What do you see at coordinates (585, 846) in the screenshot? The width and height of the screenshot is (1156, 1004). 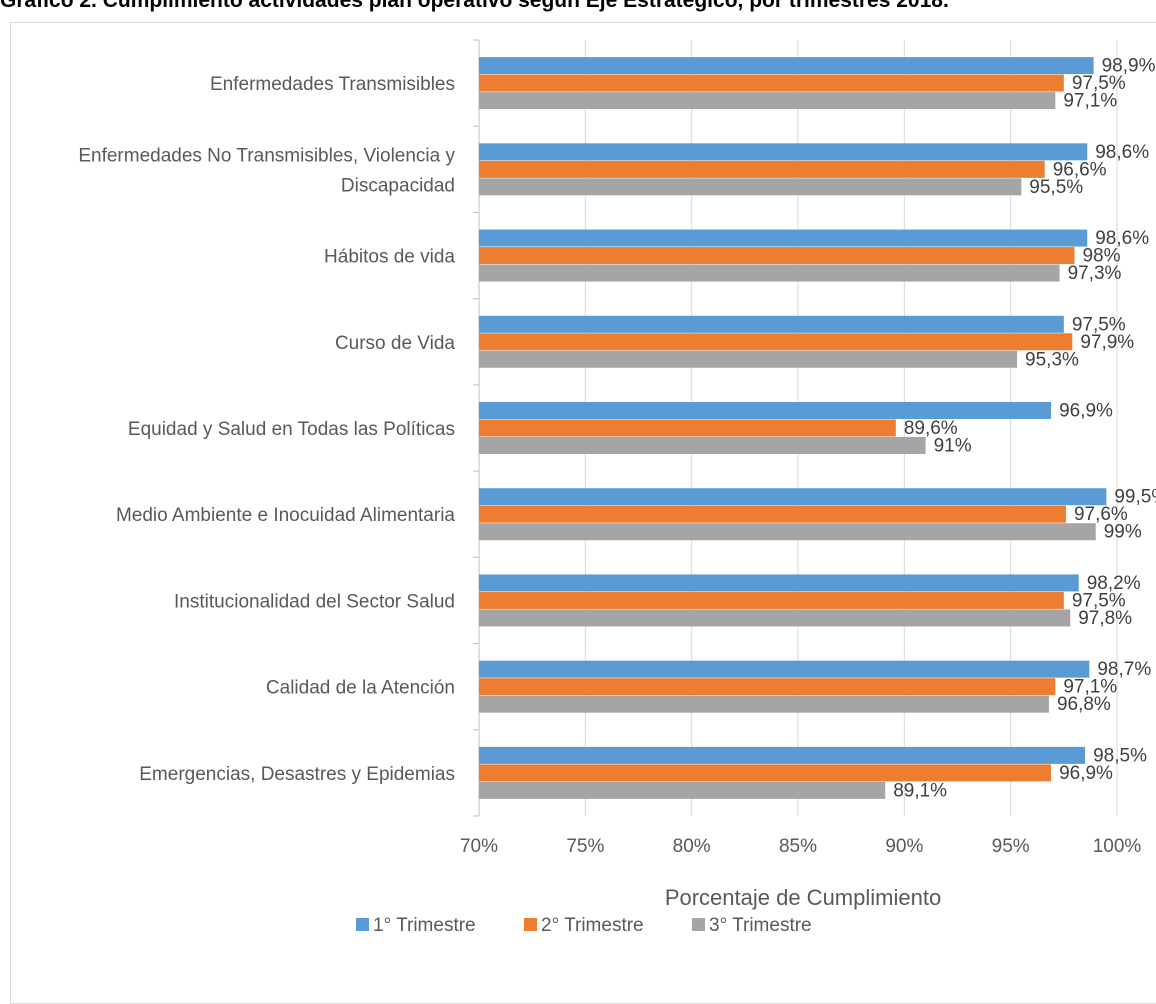 I see `x-tick-label: 75%` at bounding box center [585, 846].